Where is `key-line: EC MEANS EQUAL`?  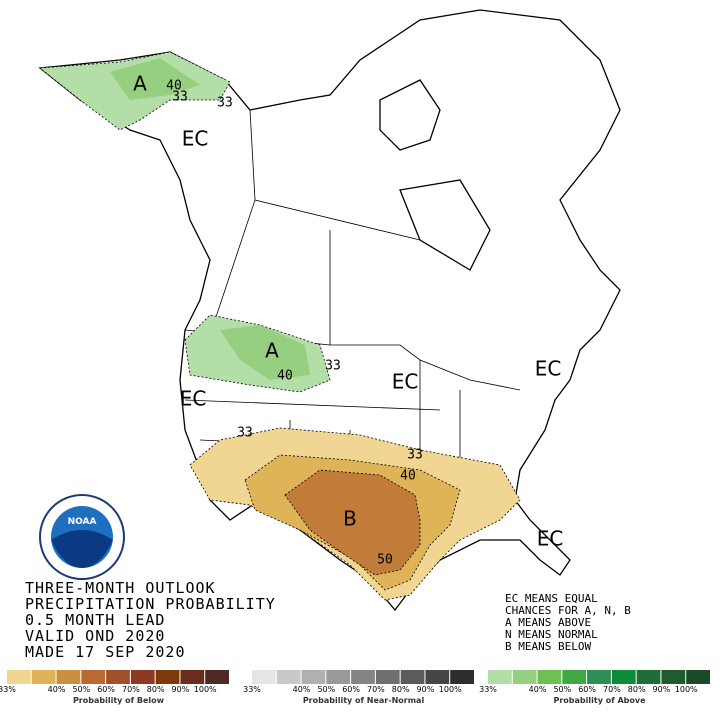 key-line: EC MEANS EQUAL is located at coordinates (551, 598).